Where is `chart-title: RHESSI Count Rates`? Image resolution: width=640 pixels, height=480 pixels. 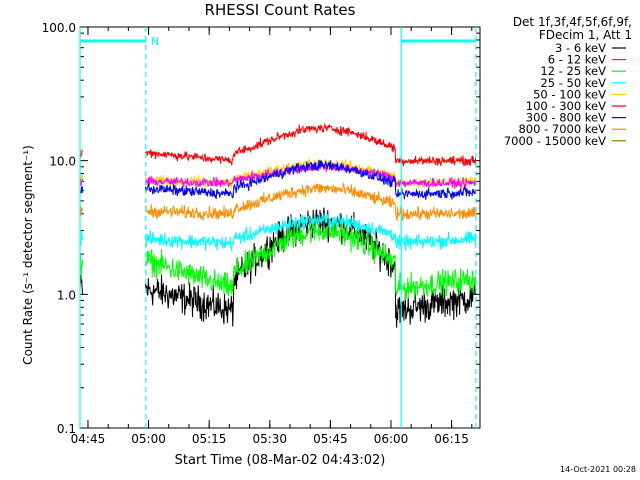 chart-title: RHESSI Count Rates is located at coordinates (280, 10).